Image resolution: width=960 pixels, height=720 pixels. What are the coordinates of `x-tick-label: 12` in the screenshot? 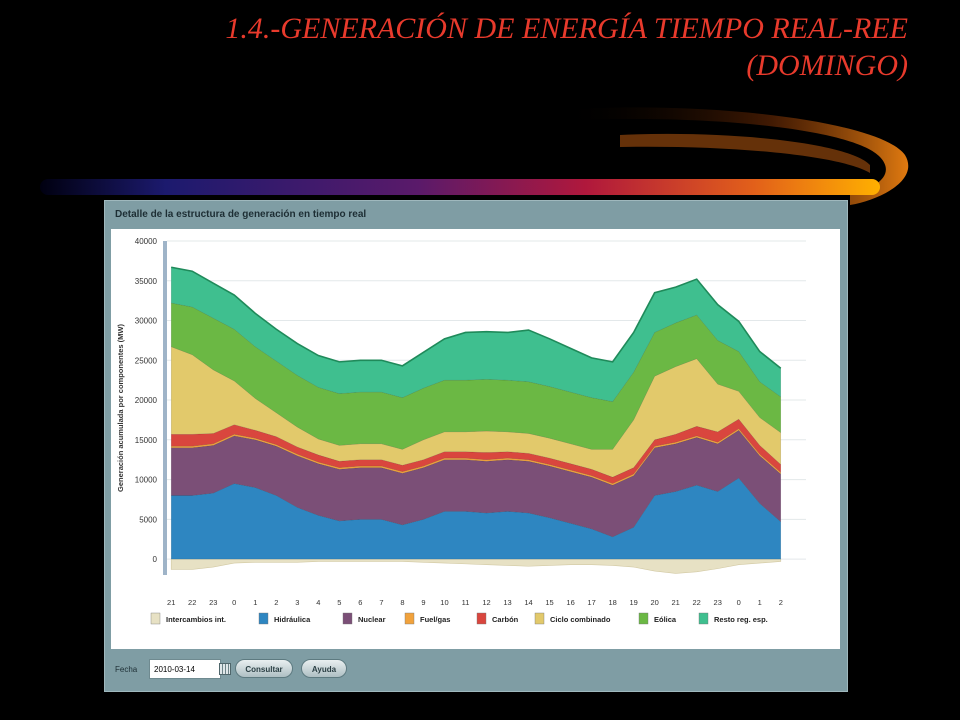 It's located at (486, 602).